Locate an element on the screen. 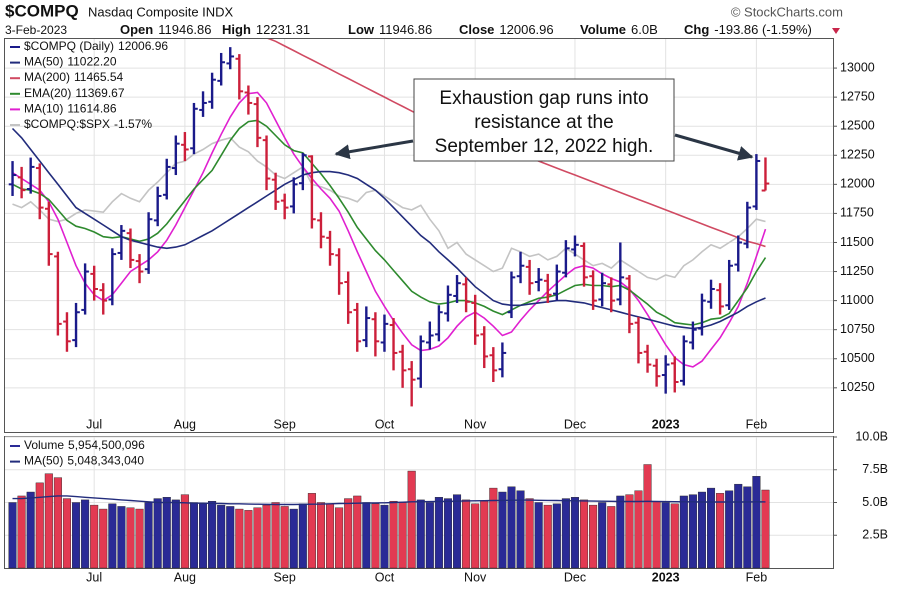 The width and height of the screenshot is (900, 589). field-value: 12231.31 is located at coordinates (283, 29).